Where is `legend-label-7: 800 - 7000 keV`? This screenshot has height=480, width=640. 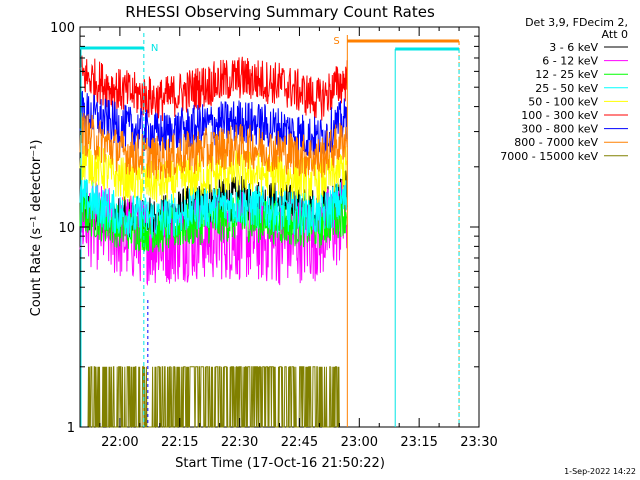 legend-label-7: 800 - 7000 keV is located at coordinates (556, 142).